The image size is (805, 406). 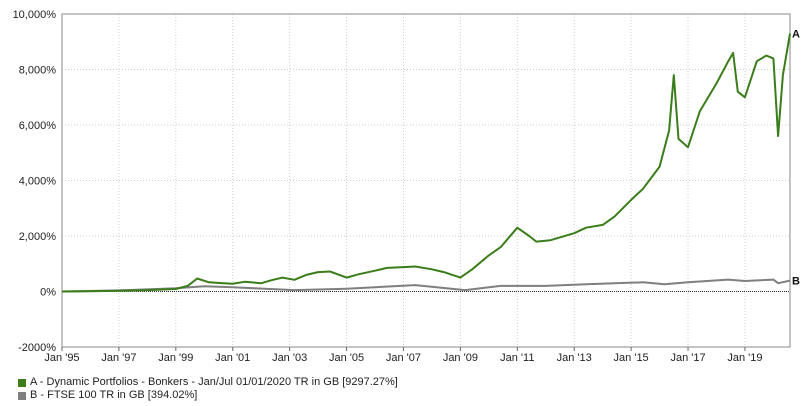 I want to click on y-tick-label: 0%, so click(x=48, y=293).